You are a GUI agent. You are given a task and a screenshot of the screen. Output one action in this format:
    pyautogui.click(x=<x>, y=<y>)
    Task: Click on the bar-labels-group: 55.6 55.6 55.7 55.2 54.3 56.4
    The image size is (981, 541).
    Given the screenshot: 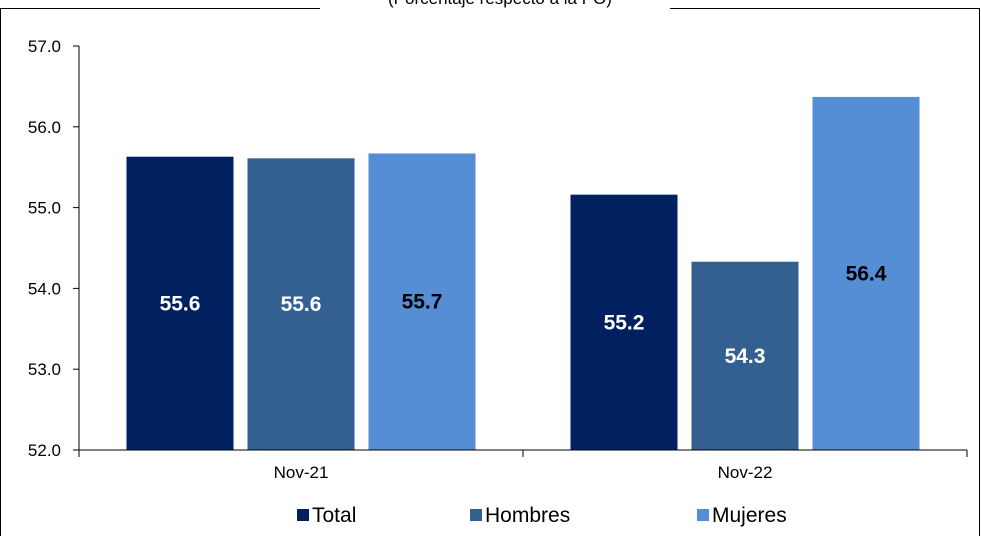 What is the action you would take?
    pyautogui.click(x=523, y=314)
    